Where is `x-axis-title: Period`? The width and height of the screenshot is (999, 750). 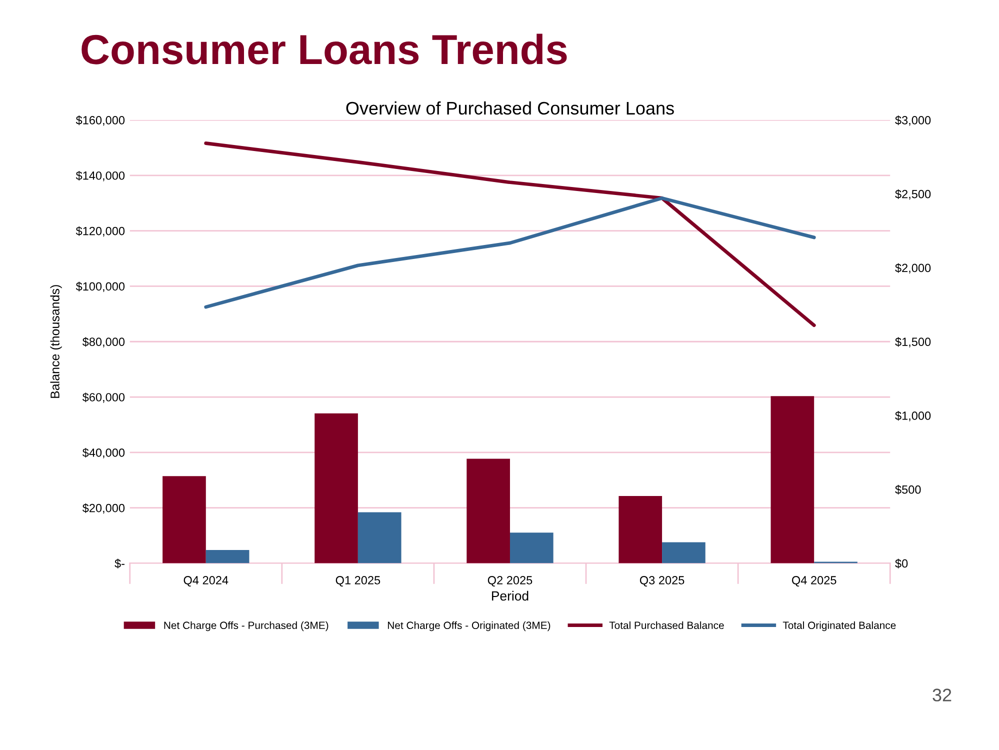
x-axis-title: Period is located at coordinates (510, 595).